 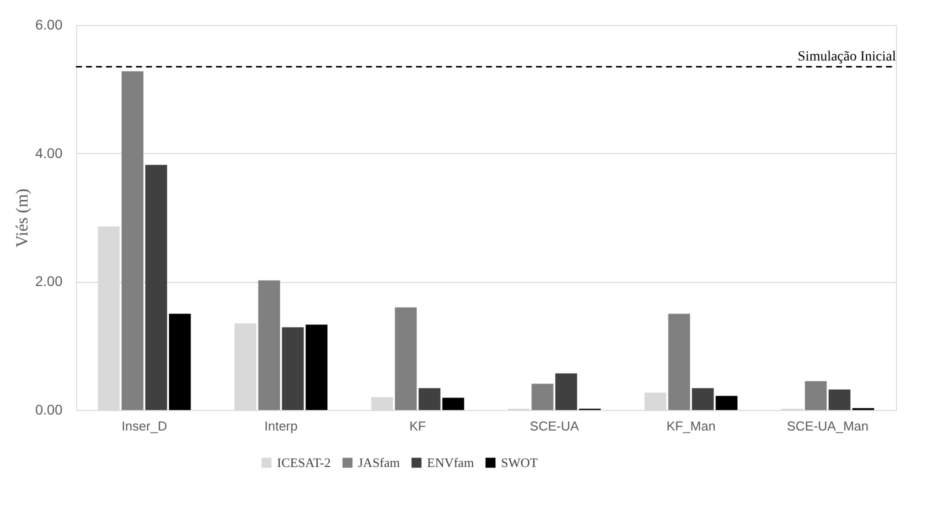 I want to click on x-tick-label: SCE-UA_Man, so click(x=827, y=426).